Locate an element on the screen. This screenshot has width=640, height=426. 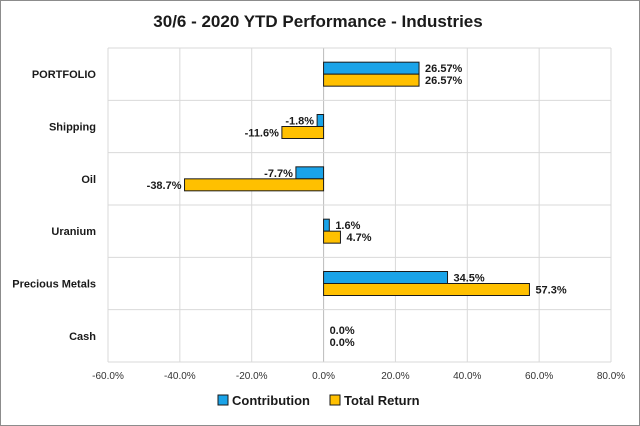
data-label: 4.7% is located at coordinates (358, 238).